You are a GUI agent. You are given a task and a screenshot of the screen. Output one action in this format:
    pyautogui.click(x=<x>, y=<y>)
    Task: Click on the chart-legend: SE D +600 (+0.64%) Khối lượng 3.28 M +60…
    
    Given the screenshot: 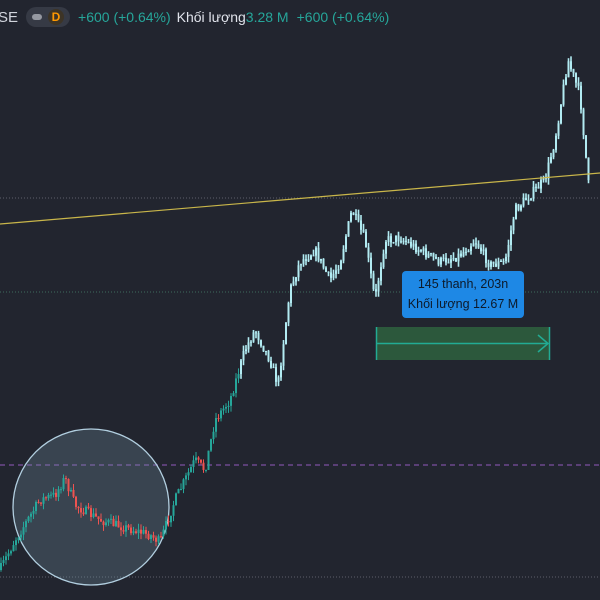 What is the action you would take?
    pyautogui.click(x=194, y=17)
    